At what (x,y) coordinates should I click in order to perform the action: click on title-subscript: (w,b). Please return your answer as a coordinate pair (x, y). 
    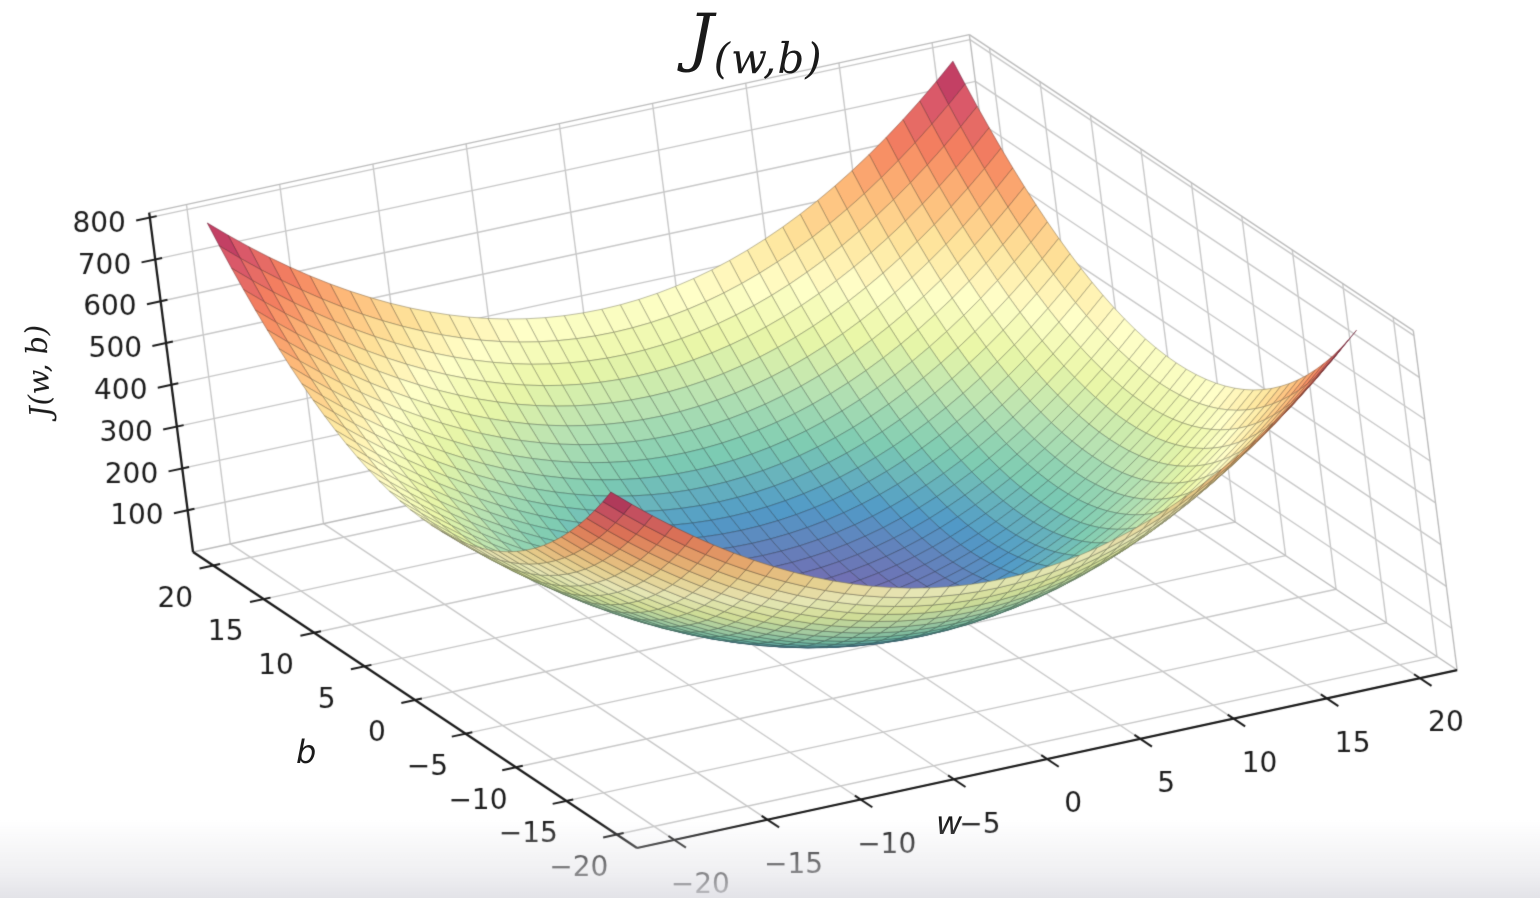
    Looking at the image, I should click on (768, 58).